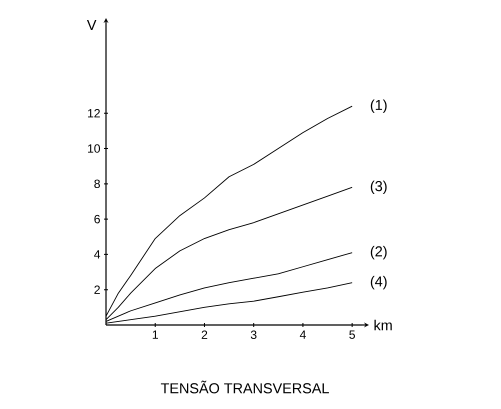  I want to click on x-tick-label: 2, so click(205, 334).